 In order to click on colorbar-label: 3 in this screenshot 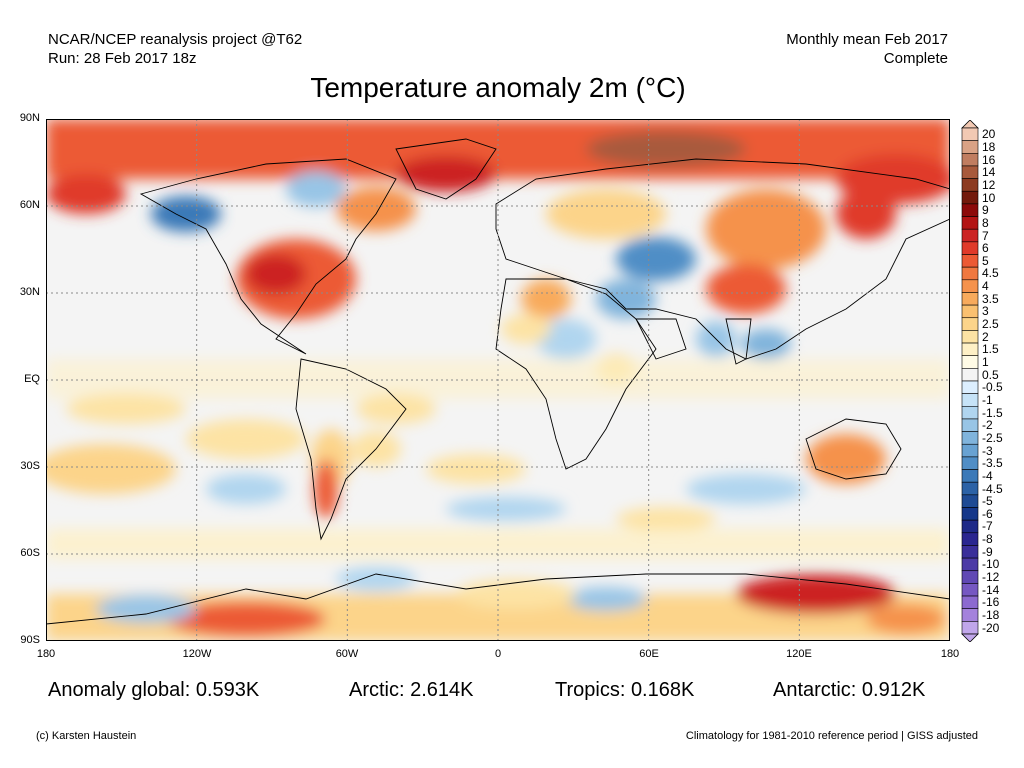, I will do `click(985, 311)`.